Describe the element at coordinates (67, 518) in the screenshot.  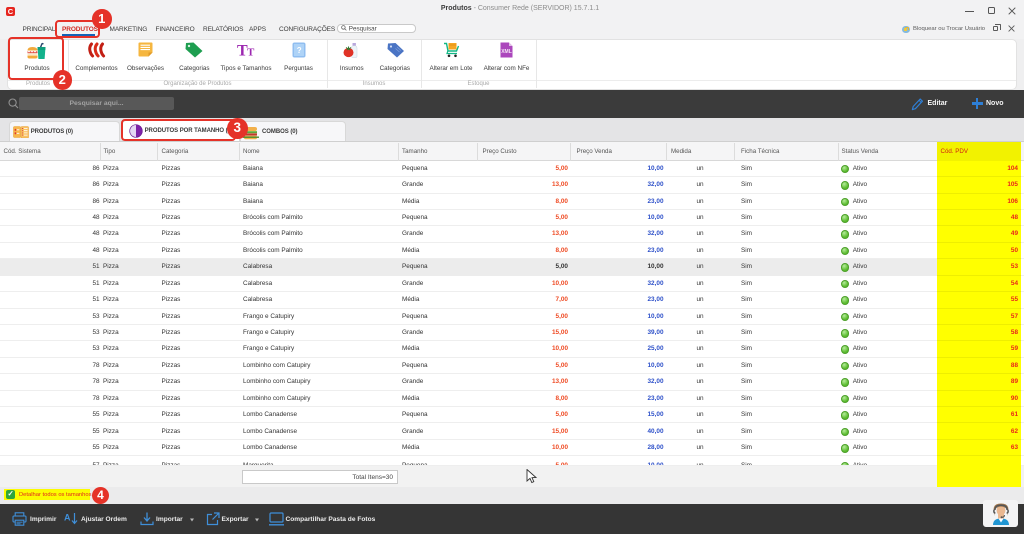
I see `svg-text: A` at that location.